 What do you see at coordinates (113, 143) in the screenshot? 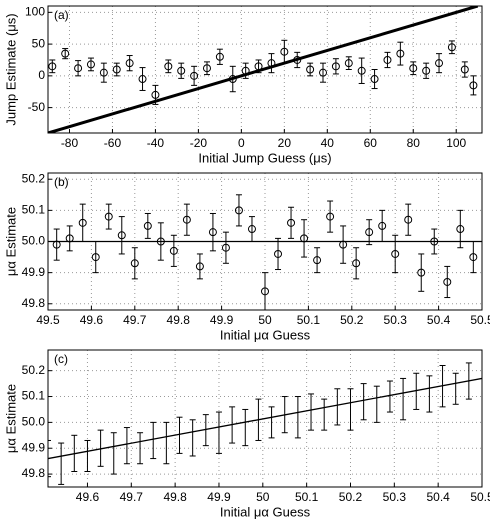
I see `x-tick-label: -60` at bounding box center [113, 143].